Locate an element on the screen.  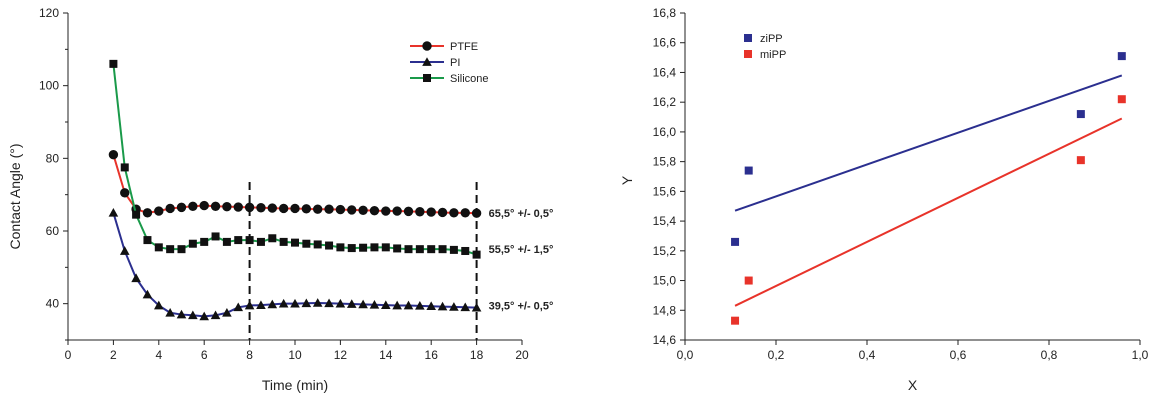
y-tick-label: 40 is located at coordinates (53, 304).